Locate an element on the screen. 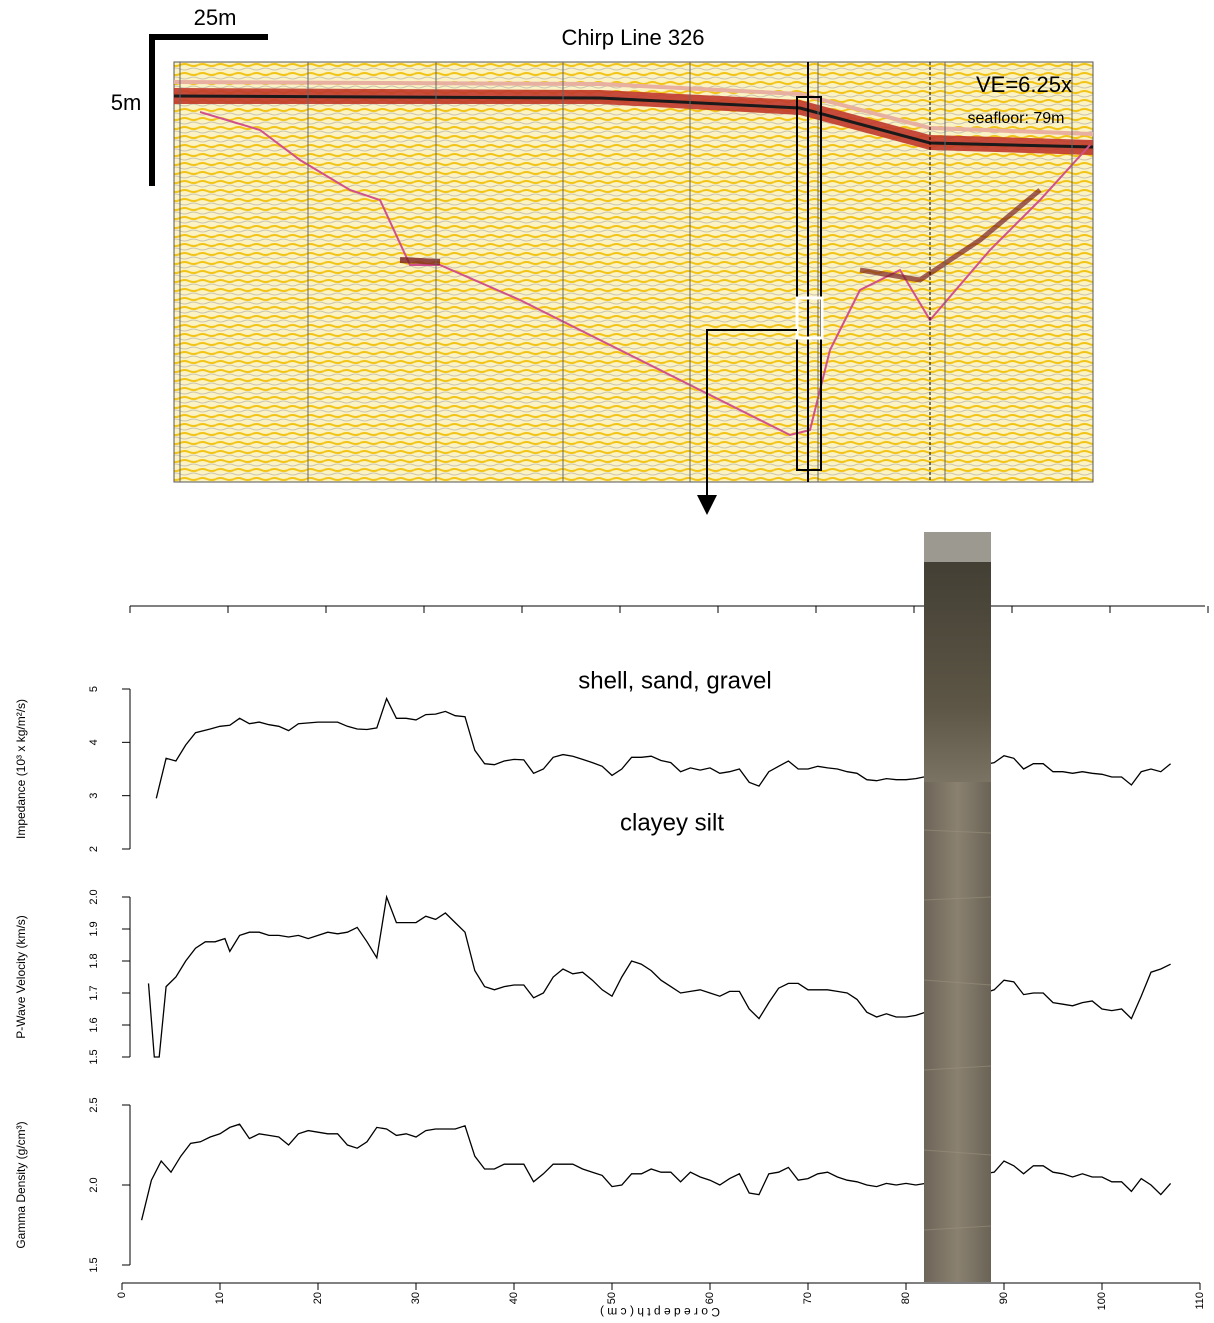  ve-label: VE=6.25x is located at coordinates (1024, 84).